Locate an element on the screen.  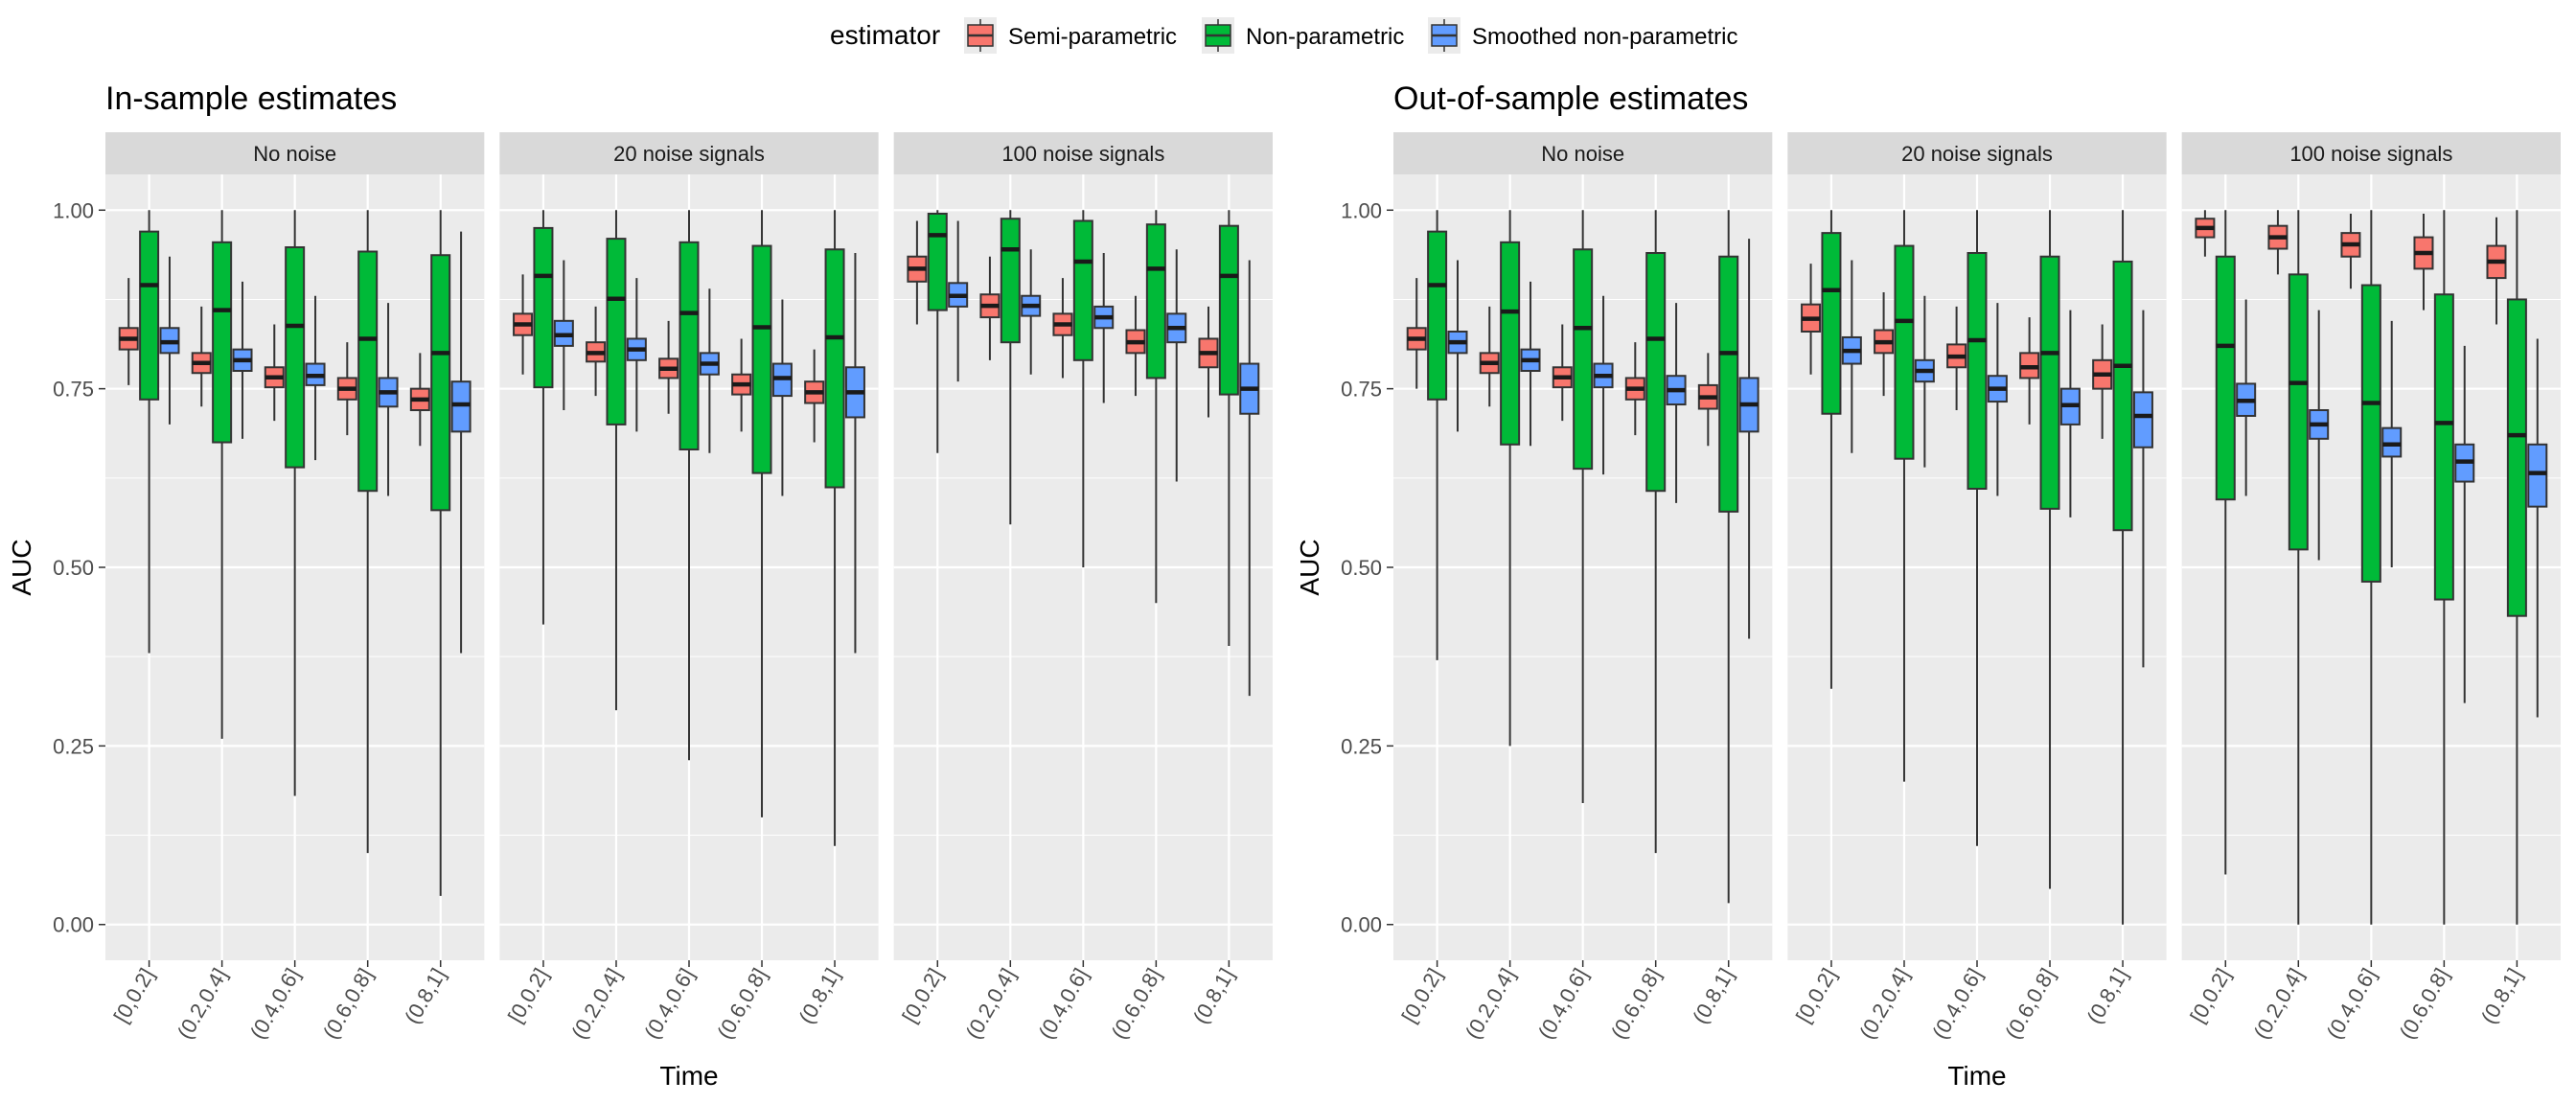
x-tick-label: [0,0.2] is located at coordinates (1422, 995).